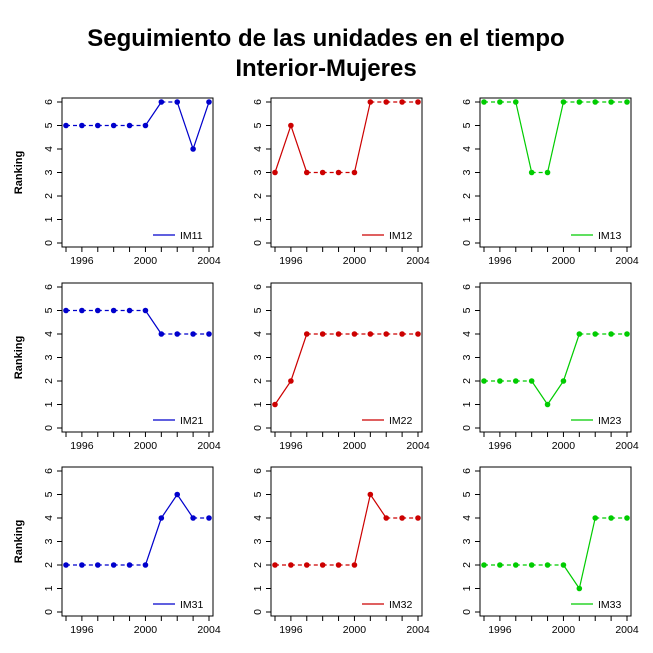  Describe the element at coordinates (192, 605) in the screenshot. I see `legend-label: IM31` at that location.